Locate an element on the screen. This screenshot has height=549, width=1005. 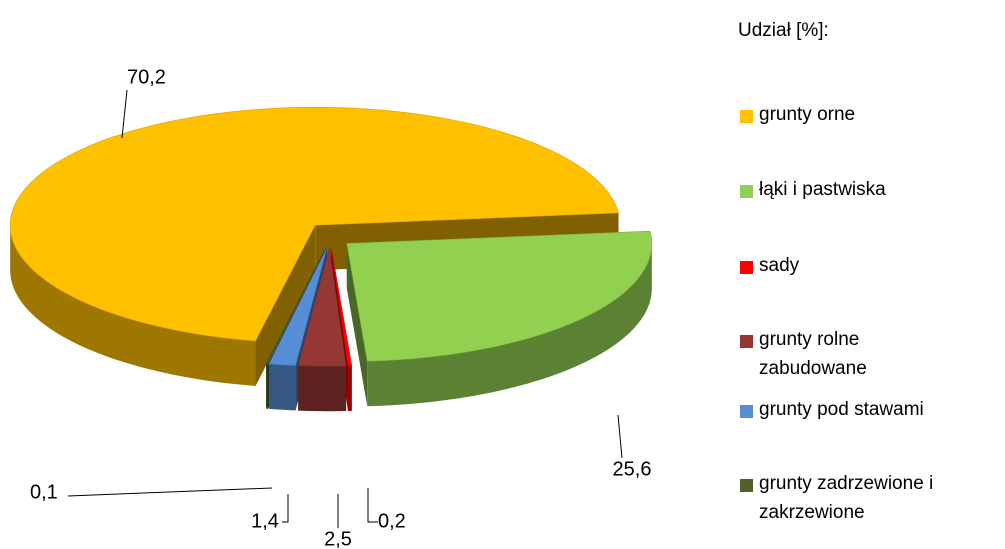
legend-item: sady is located at coordinates (852, 267).